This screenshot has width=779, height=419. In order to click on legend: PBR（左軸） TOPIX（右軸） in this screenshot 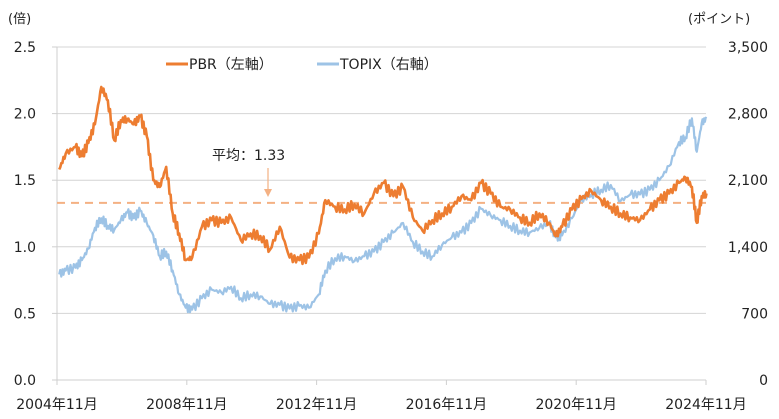, I will do `click(302, 65)`.